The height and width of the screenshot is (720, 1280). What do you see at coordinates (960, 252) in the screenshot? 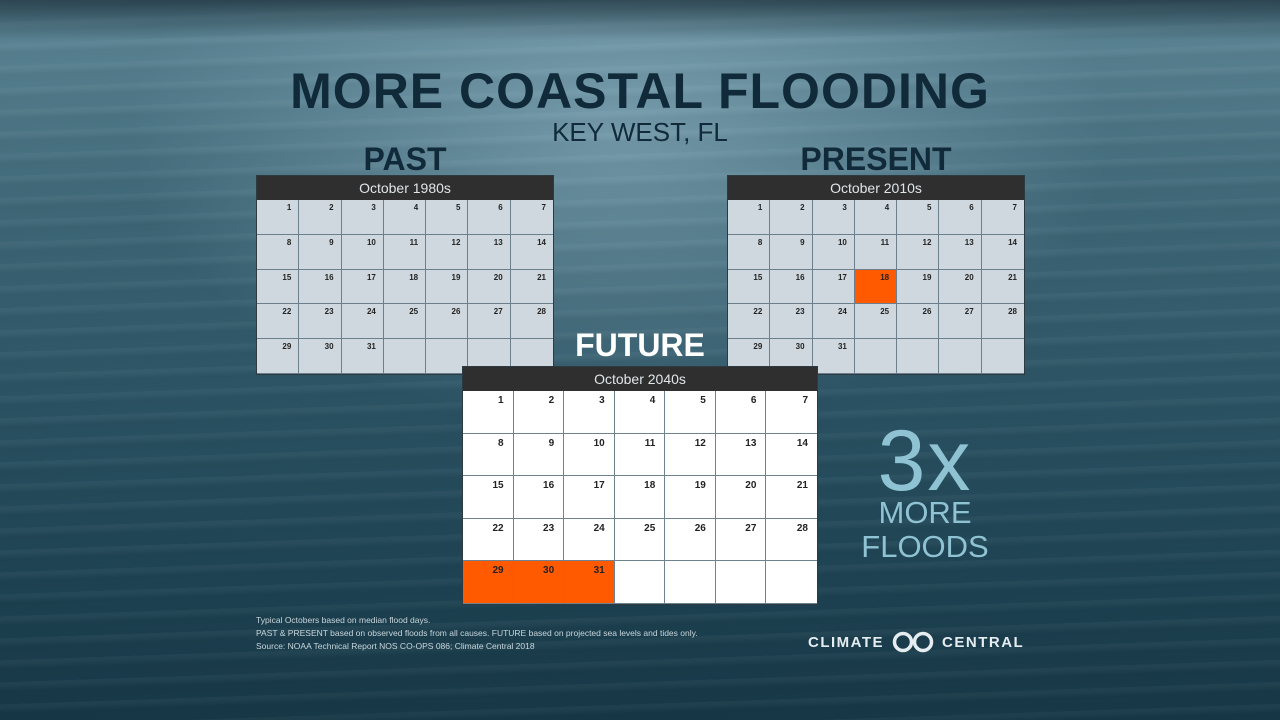
I see `present-day-13: 13` at bounding box center [960, 252].